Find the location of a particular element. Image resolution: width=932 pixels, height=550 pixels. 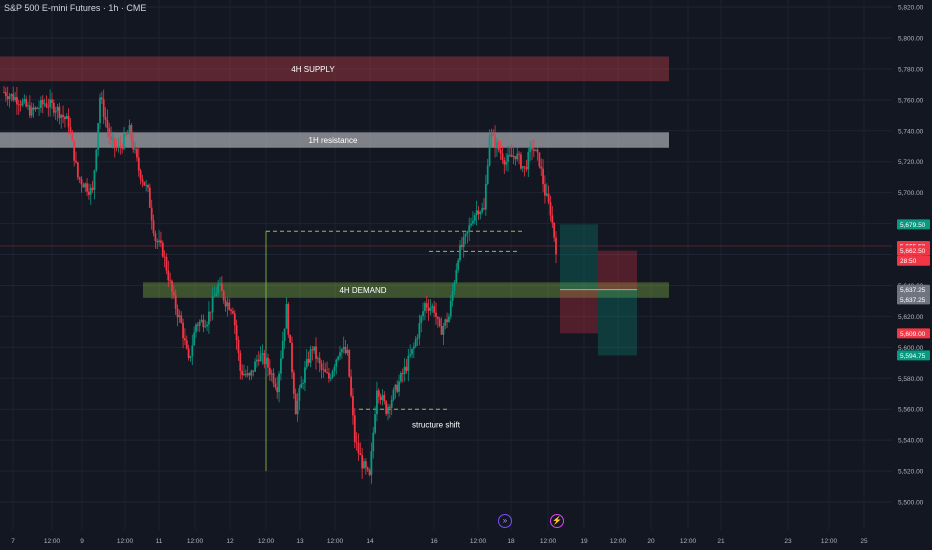

y-tick-label: 5,800.00 is located at coordinates (911, 38).